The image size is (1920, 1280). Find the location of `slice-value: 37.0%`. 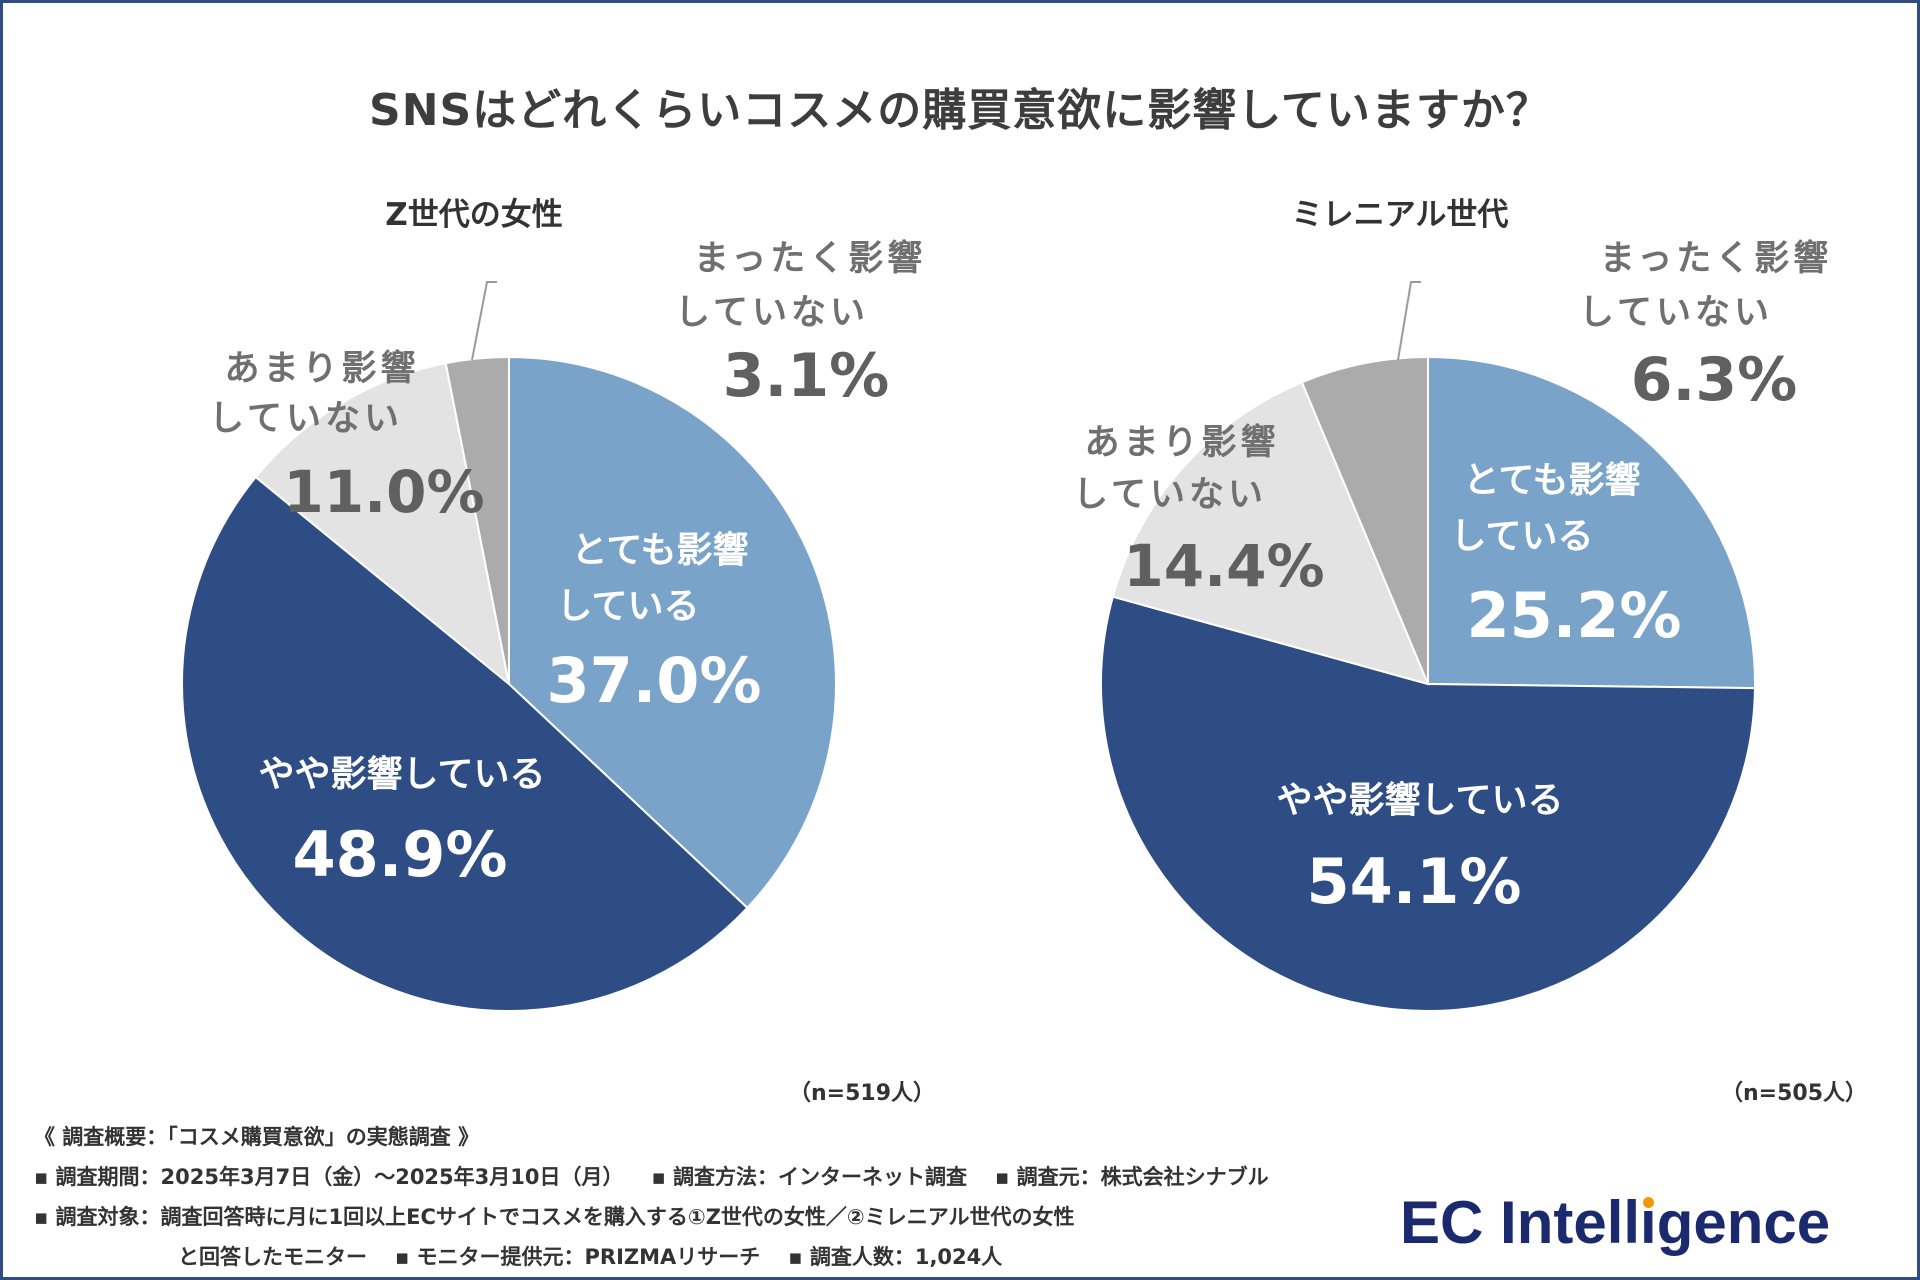

slice-value: 37.0% is located at coordinates (653, 680).